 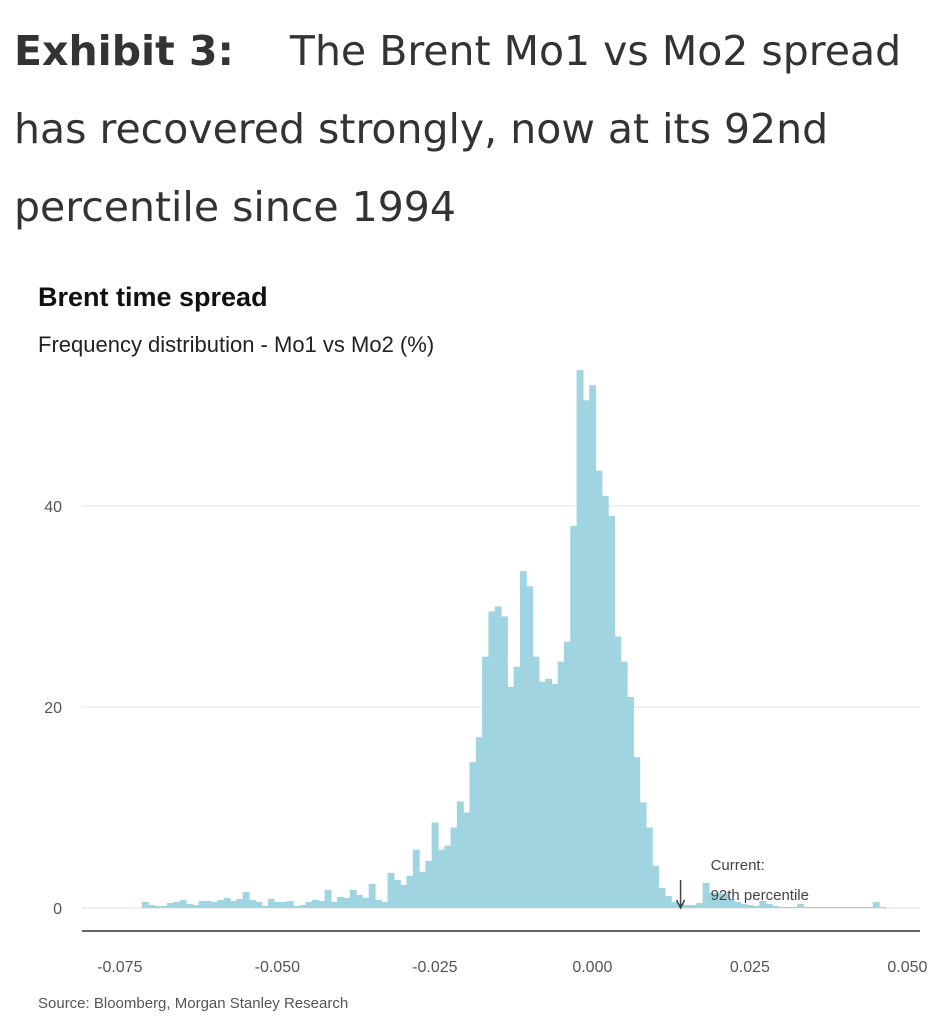 What do you see at coordinates (750, 967) in the screenshot?
I see `x-tick-label: 0.025` at bounding box center [750, 967].